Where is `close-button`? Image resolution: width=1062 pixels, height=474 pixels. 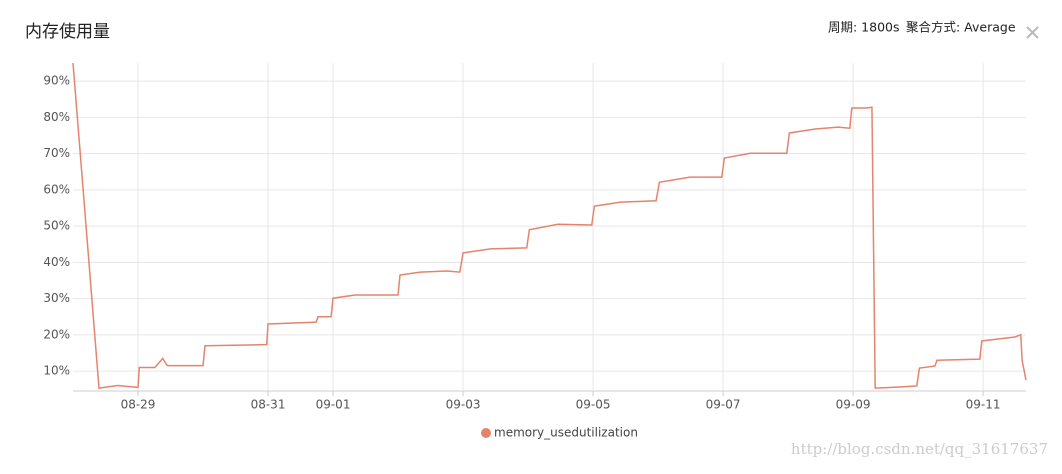 close-button is located at coordinates (1032, 32).